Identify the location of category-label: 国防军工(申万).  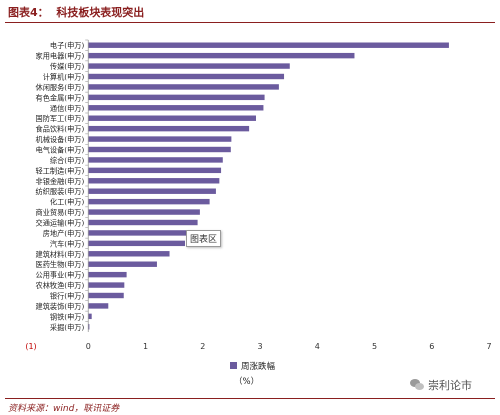
(60, 118).